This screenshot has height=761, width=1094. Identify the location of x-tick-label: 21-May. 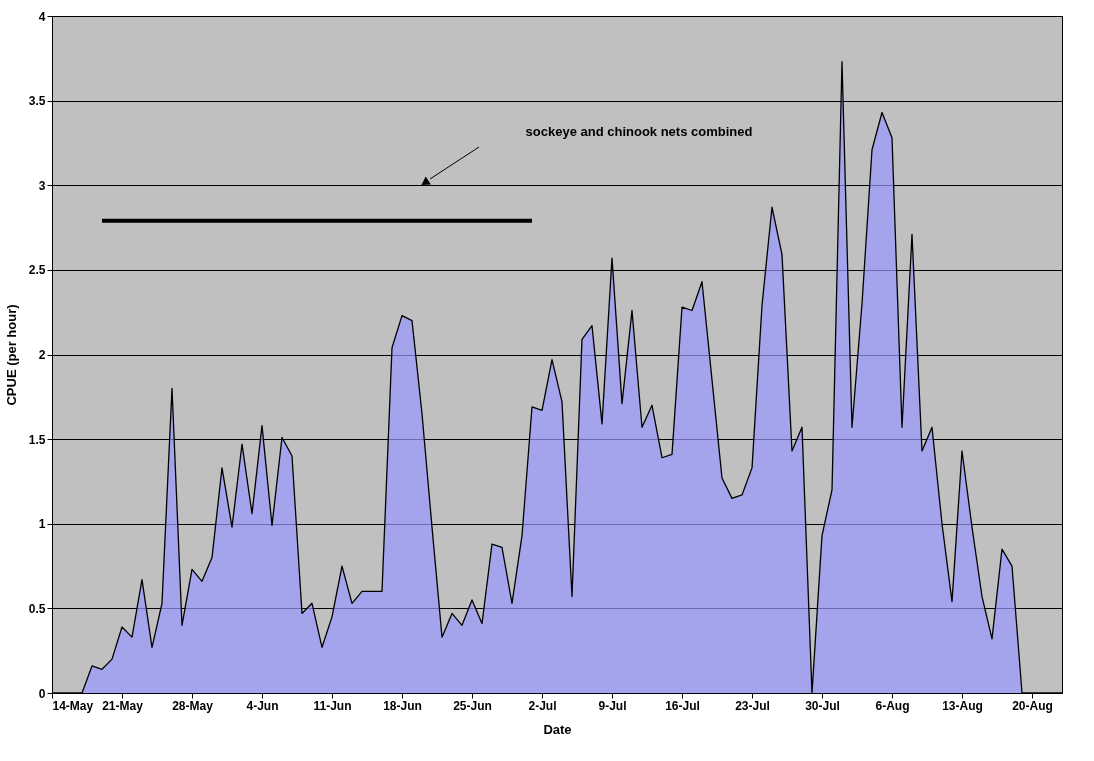
(123, 705).